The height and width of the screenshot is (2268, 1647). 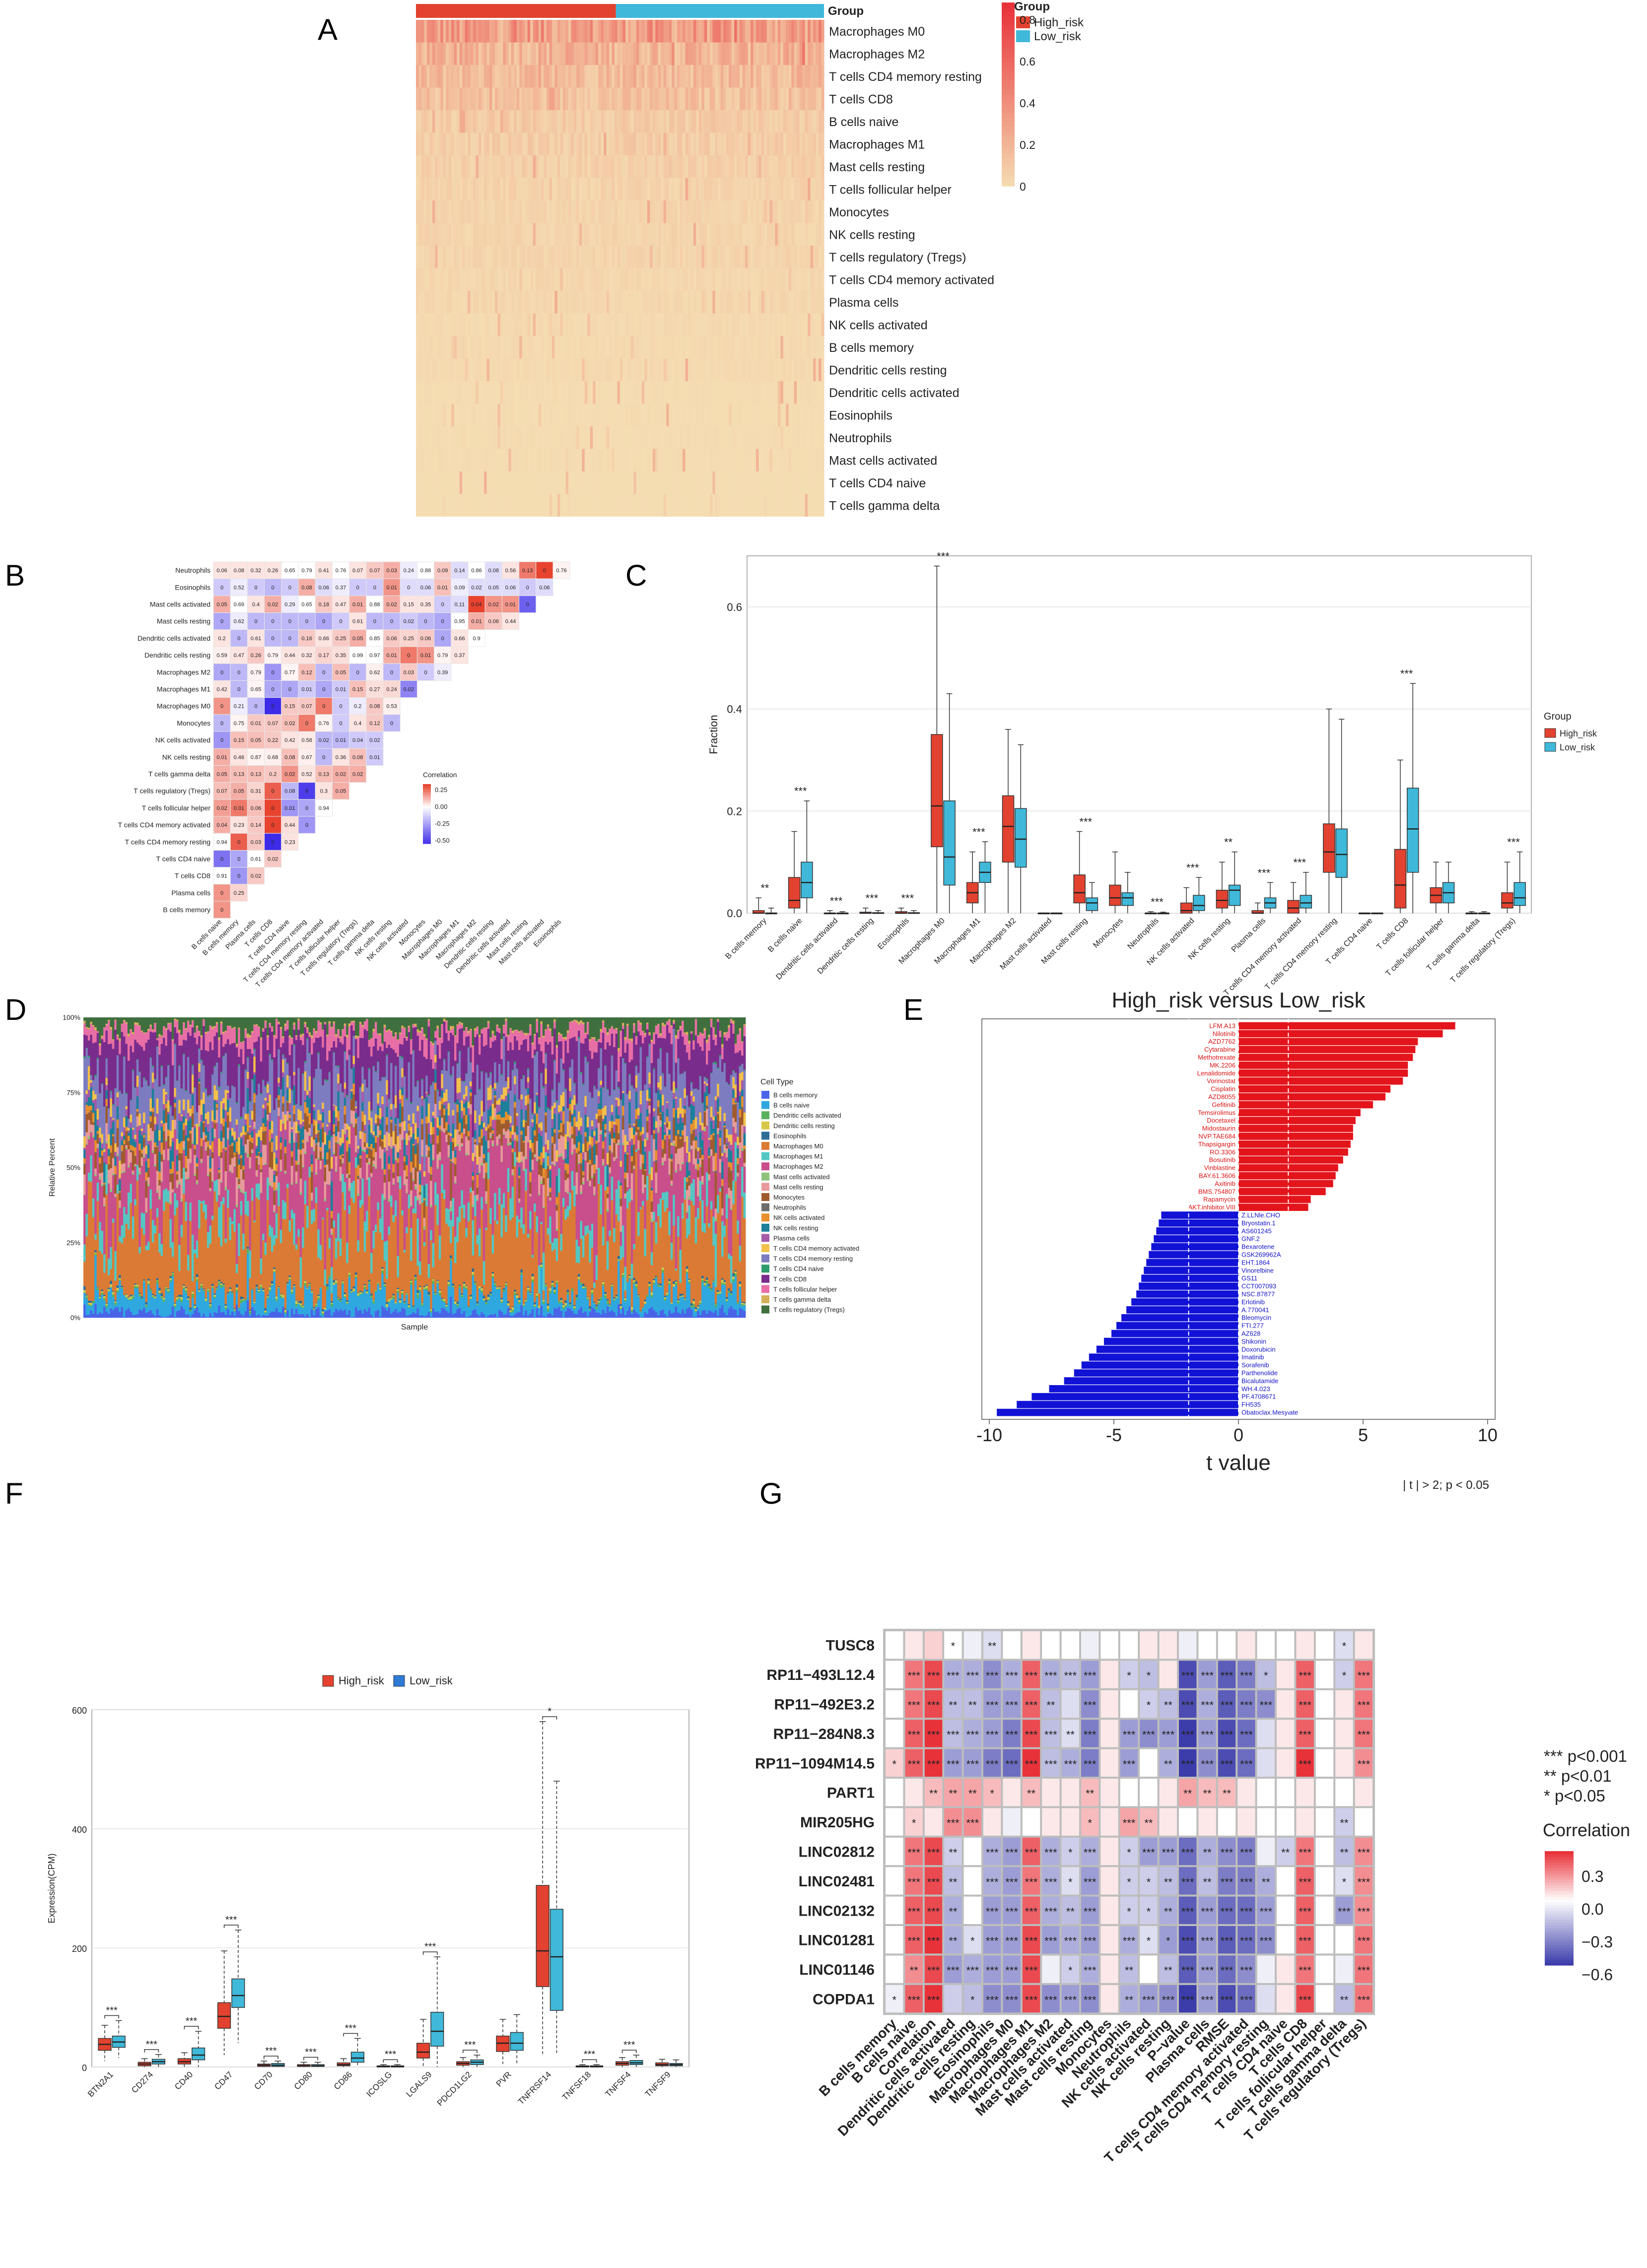 I want to click on x-category-label: Eosinophils, so click(x=893, y=934).